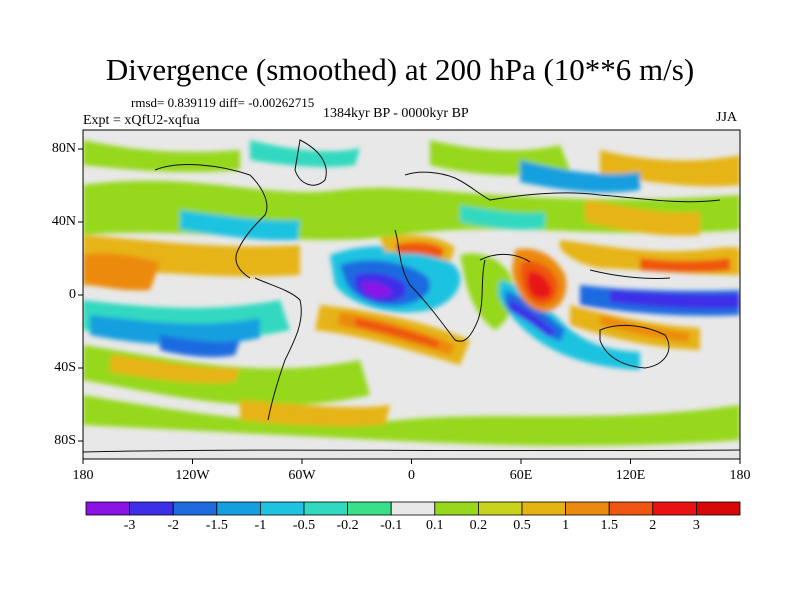 The image size is (800, 600). Describe the element at coordinates (304, 525) in the screenshot. I see `colorbar-label: -0.5` at that location.